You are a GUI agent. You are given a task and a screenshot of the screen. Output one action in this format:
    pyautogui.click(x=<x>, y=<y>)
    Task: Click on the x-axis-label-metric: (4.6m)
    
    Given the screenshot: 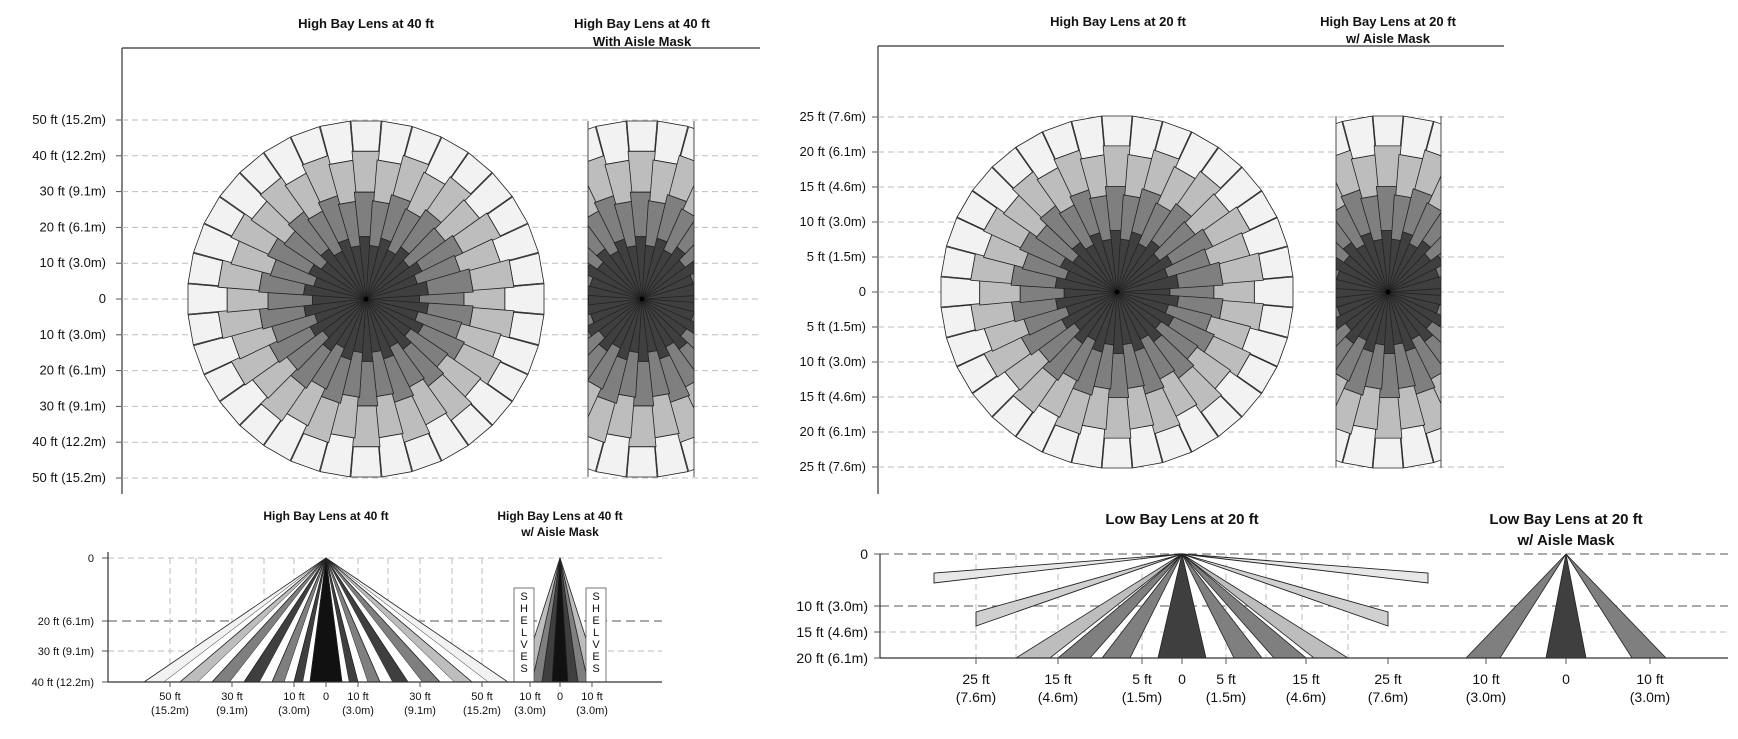 What is the action you would take?
    pyautogui.click(x=1306, y=697)
    